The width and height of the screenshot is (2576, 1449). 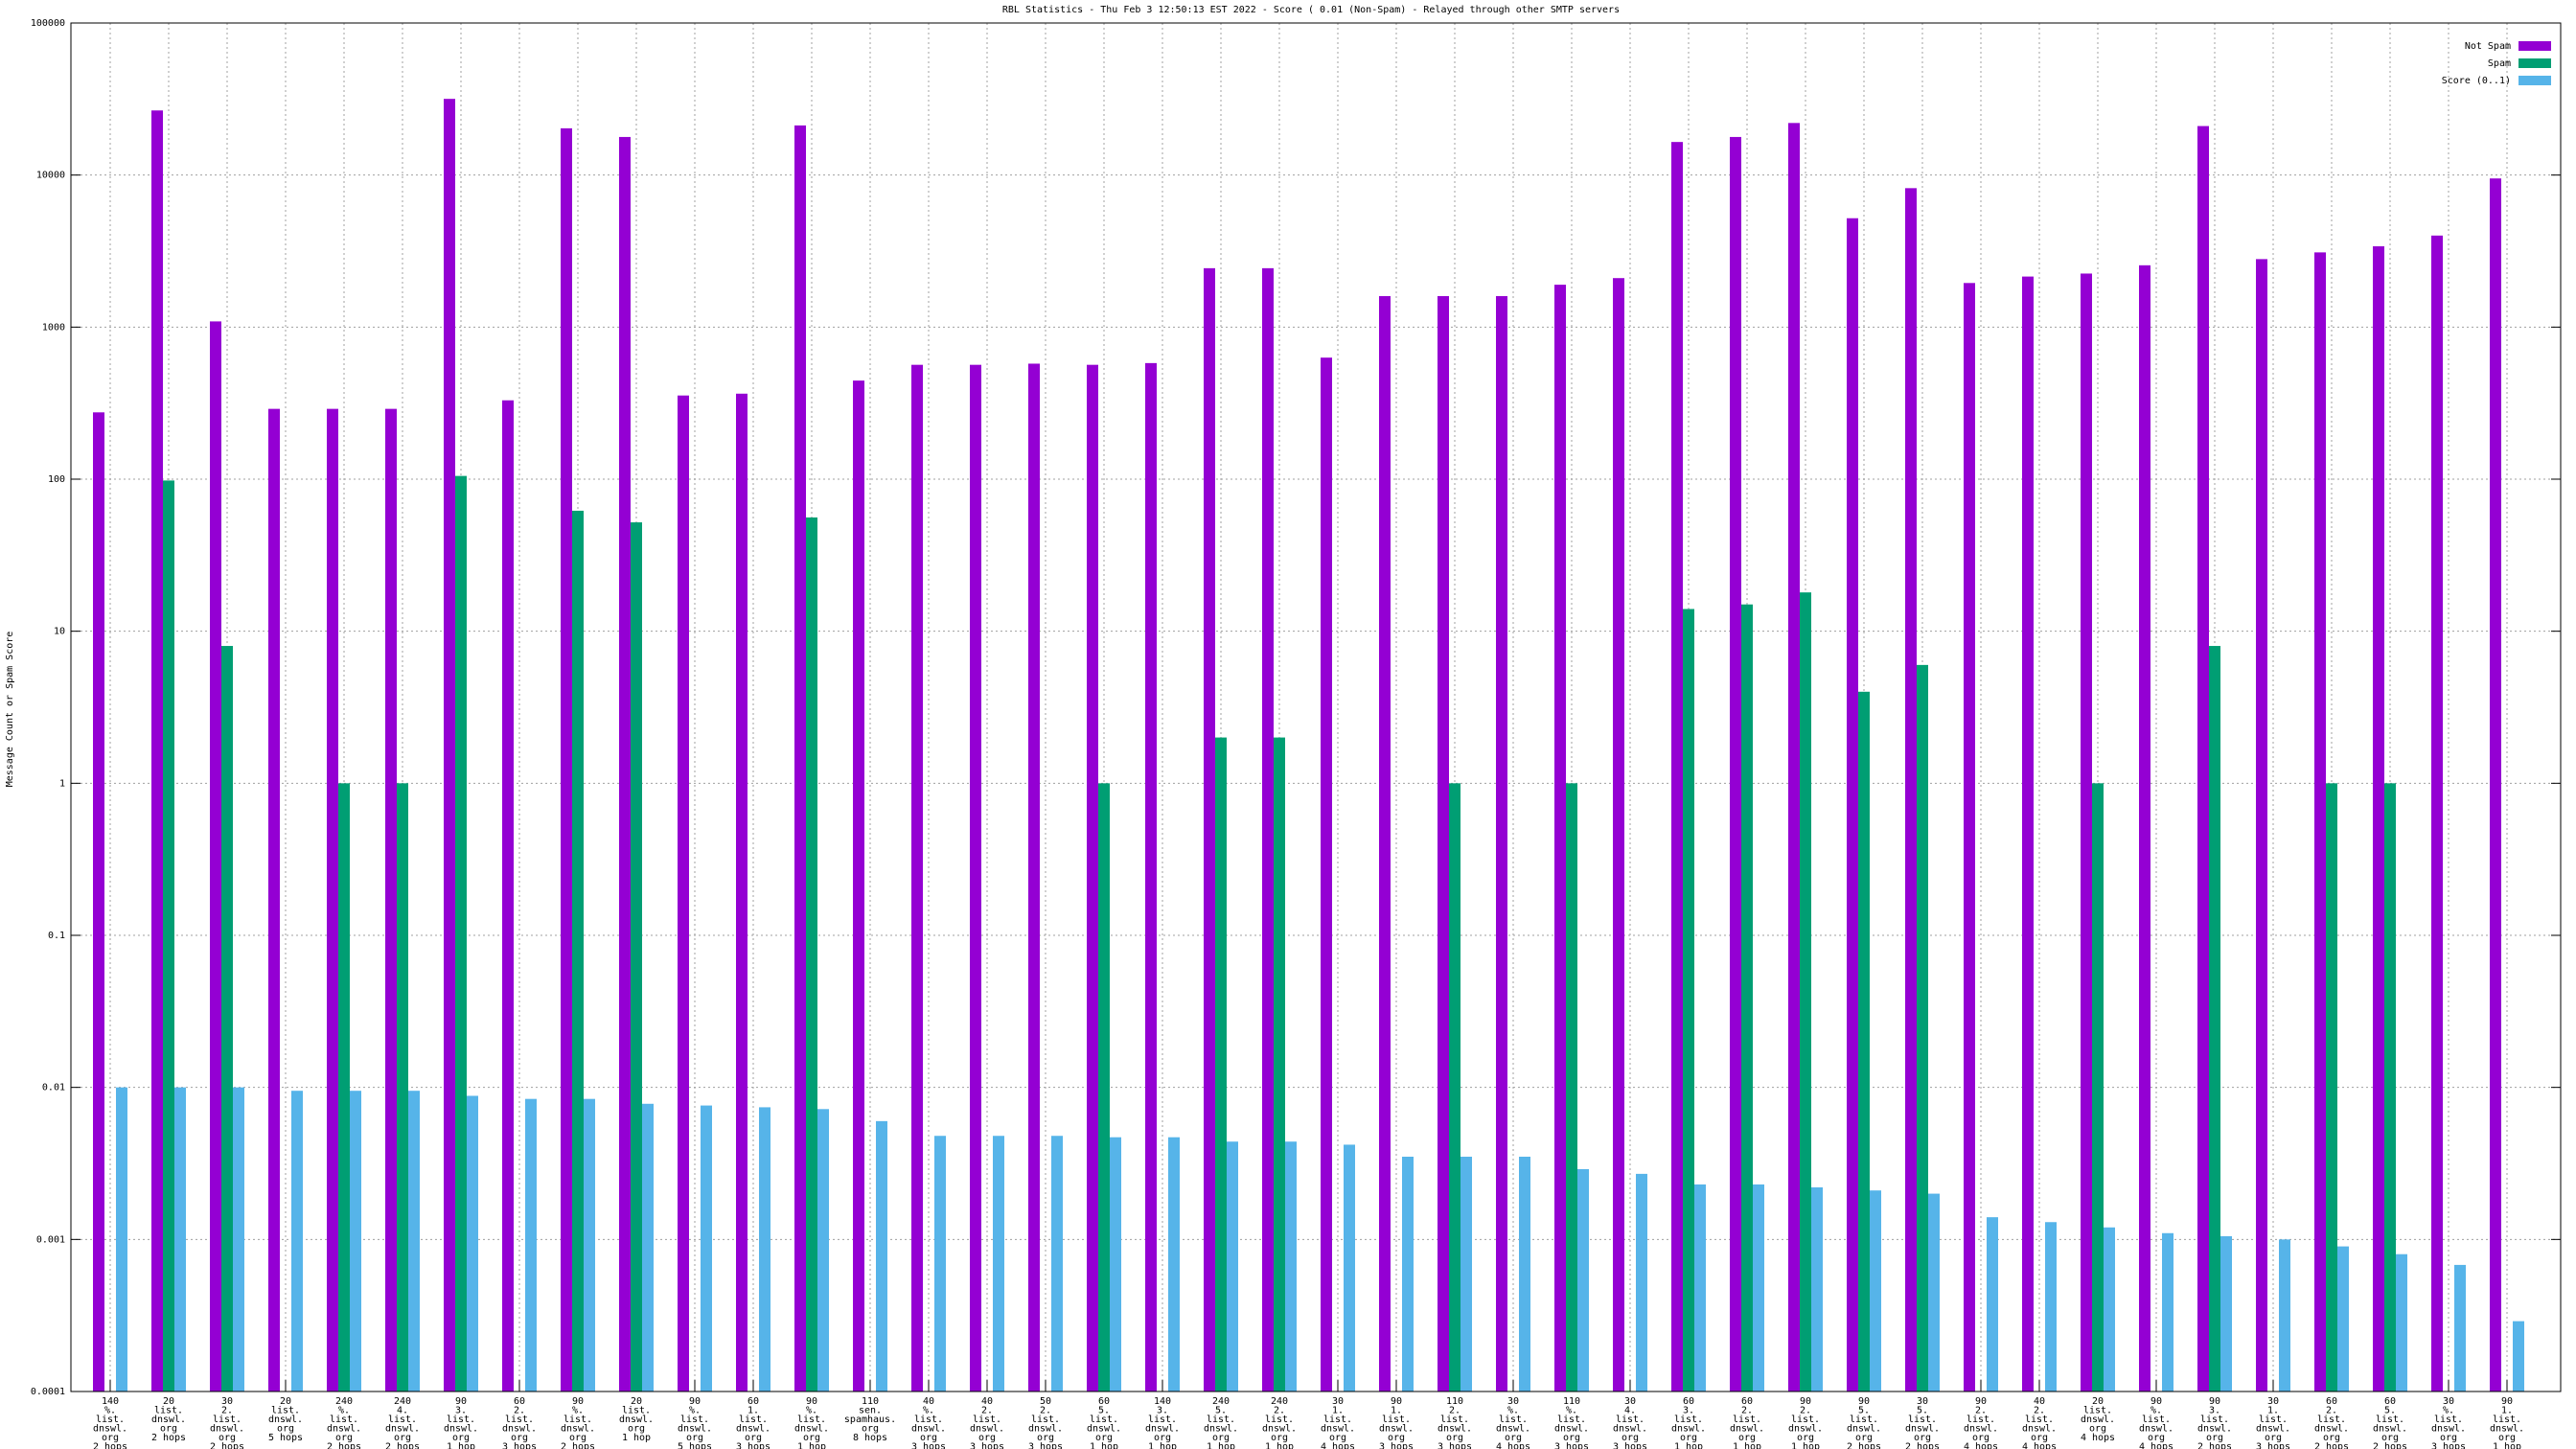 What do you see at coordinates (2390, 1411) in the screenshot?
I see `x-tick-label: 5.` at bounding box center [2390, 1411].